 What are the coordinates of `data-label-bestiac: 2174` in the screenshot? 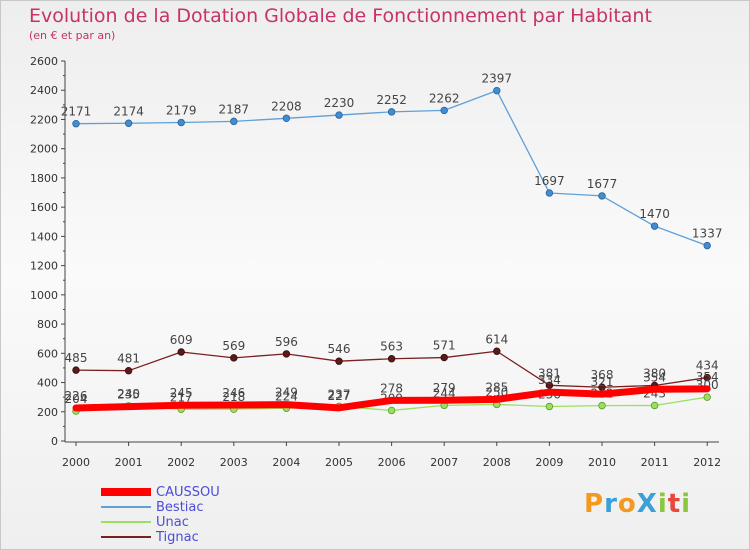 It's located at (128, 111).